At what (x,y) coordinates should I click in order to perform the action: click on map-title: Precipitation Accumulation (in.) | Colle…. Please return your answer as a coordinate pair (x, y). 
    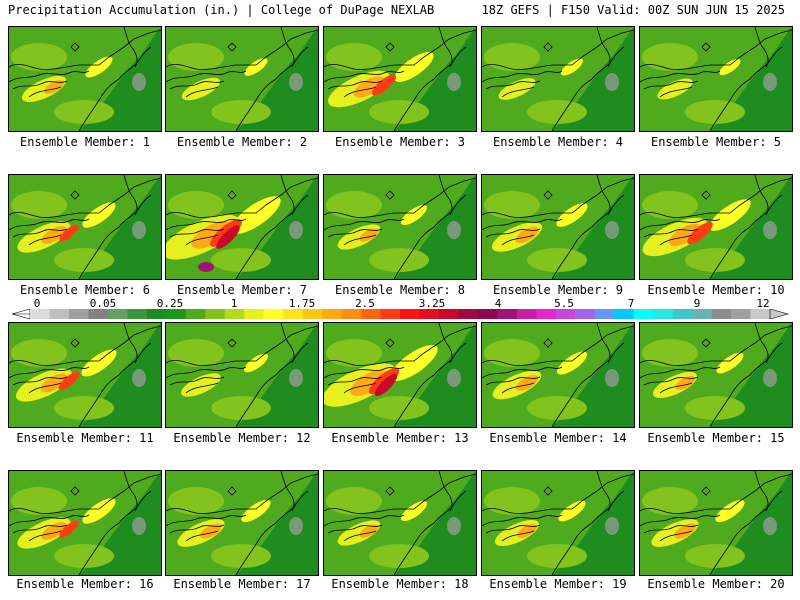
    Looking at the image, I should click on (221, 10).